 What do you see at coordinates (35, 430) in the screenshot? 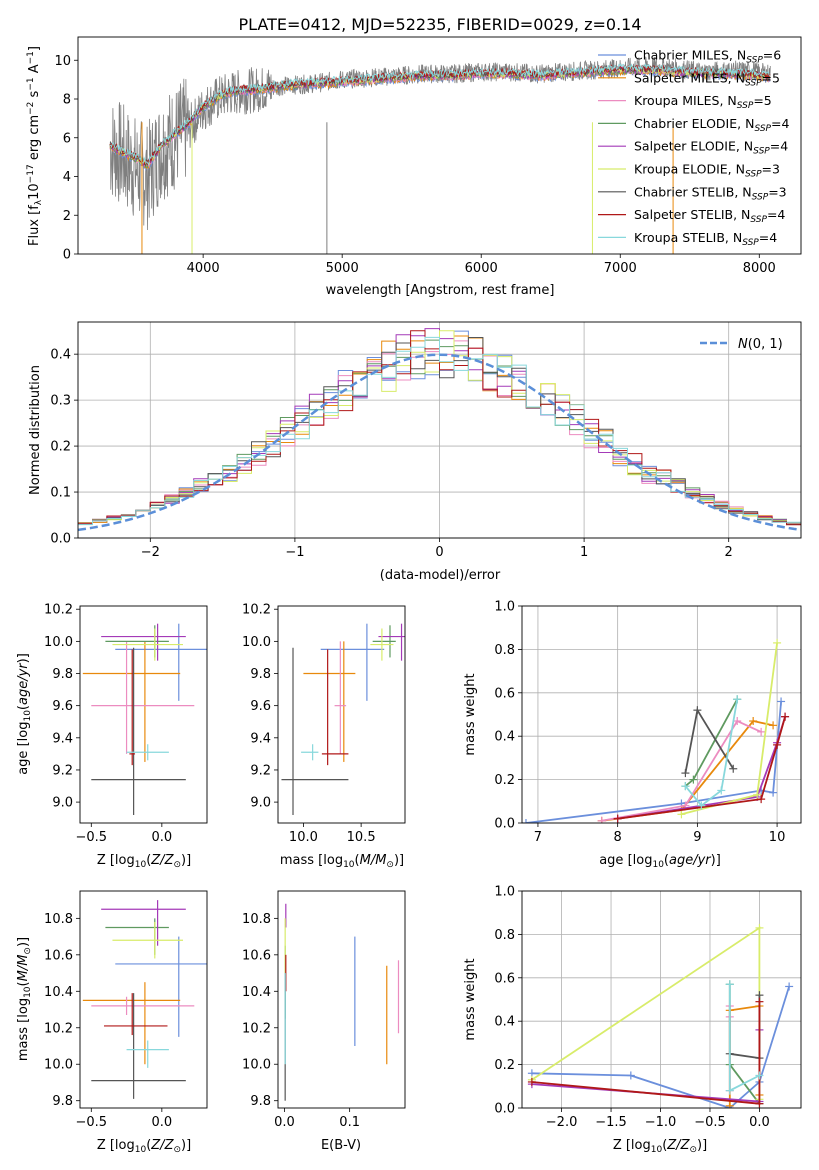
I see `histogram-ylabel: Normed distribution` at bounding box center [35, 430].